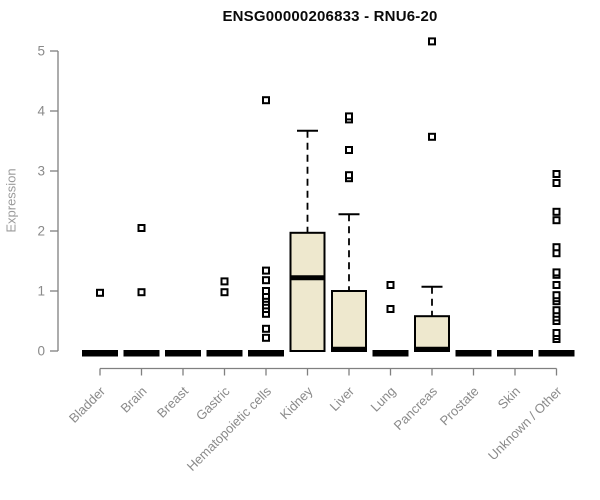 This screenshot has width=600, height=500. What do you see at coordinates (41, 291) in the screenshot?
I see `y-tick-label: 1` at bounding box center [41, 291].